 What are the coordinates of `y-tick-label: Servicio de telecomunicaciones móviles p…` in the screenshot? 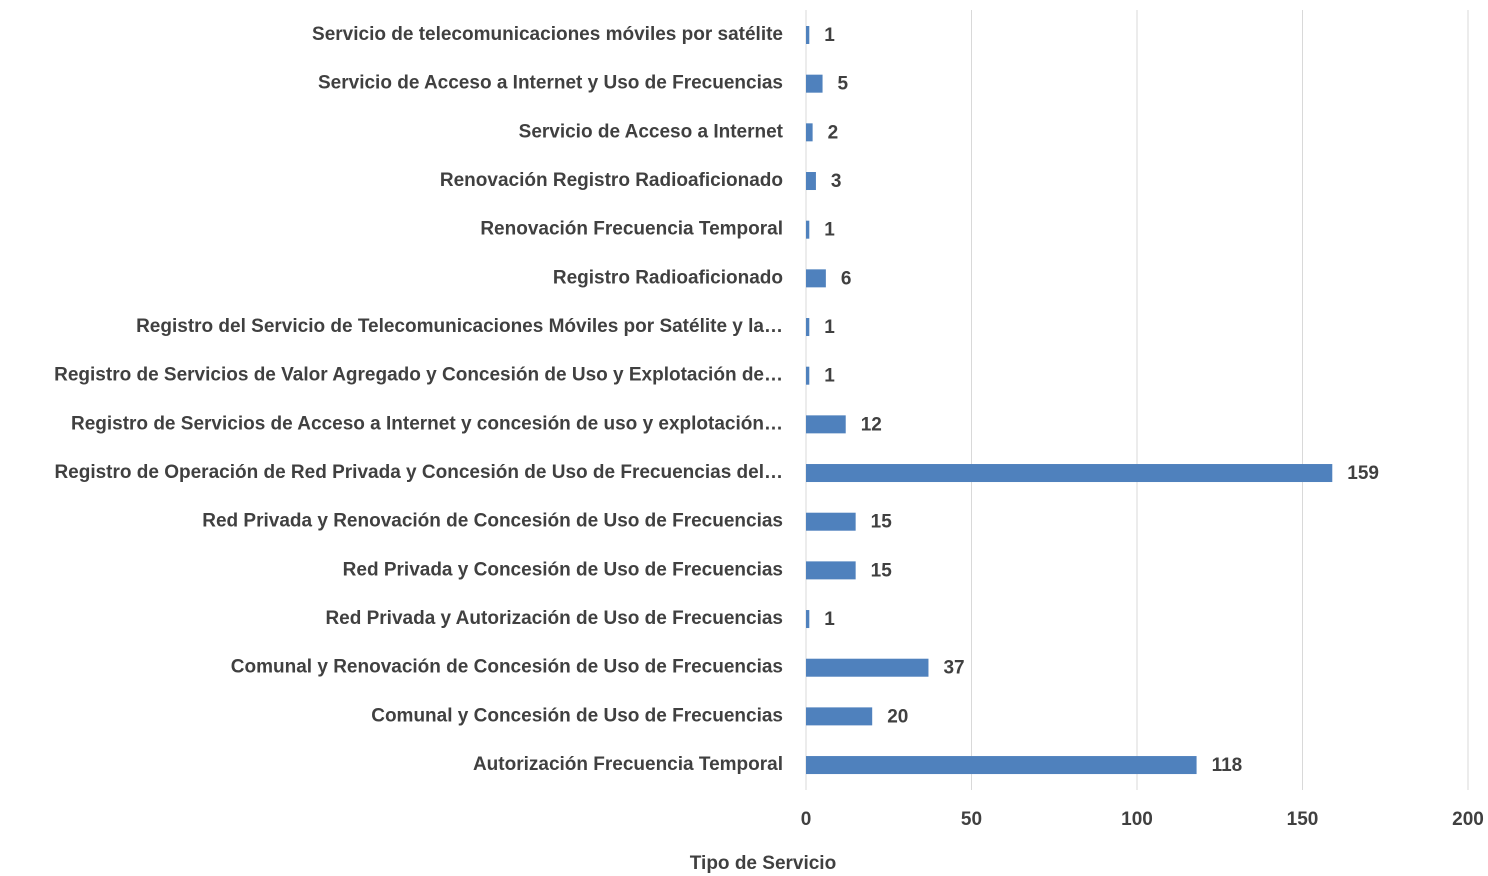 It's located at (547, 34).